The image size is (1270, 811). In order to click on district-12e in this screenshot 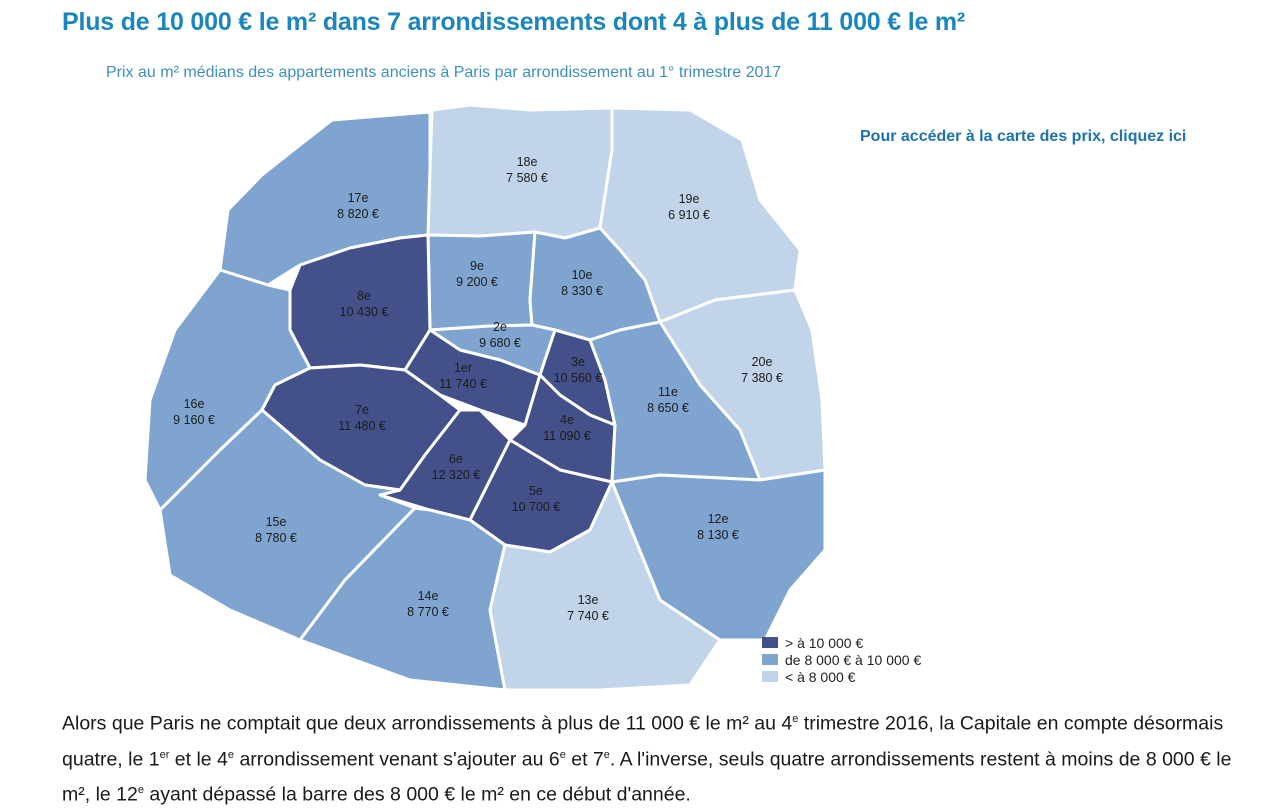, I will do `click(718, 555)`.